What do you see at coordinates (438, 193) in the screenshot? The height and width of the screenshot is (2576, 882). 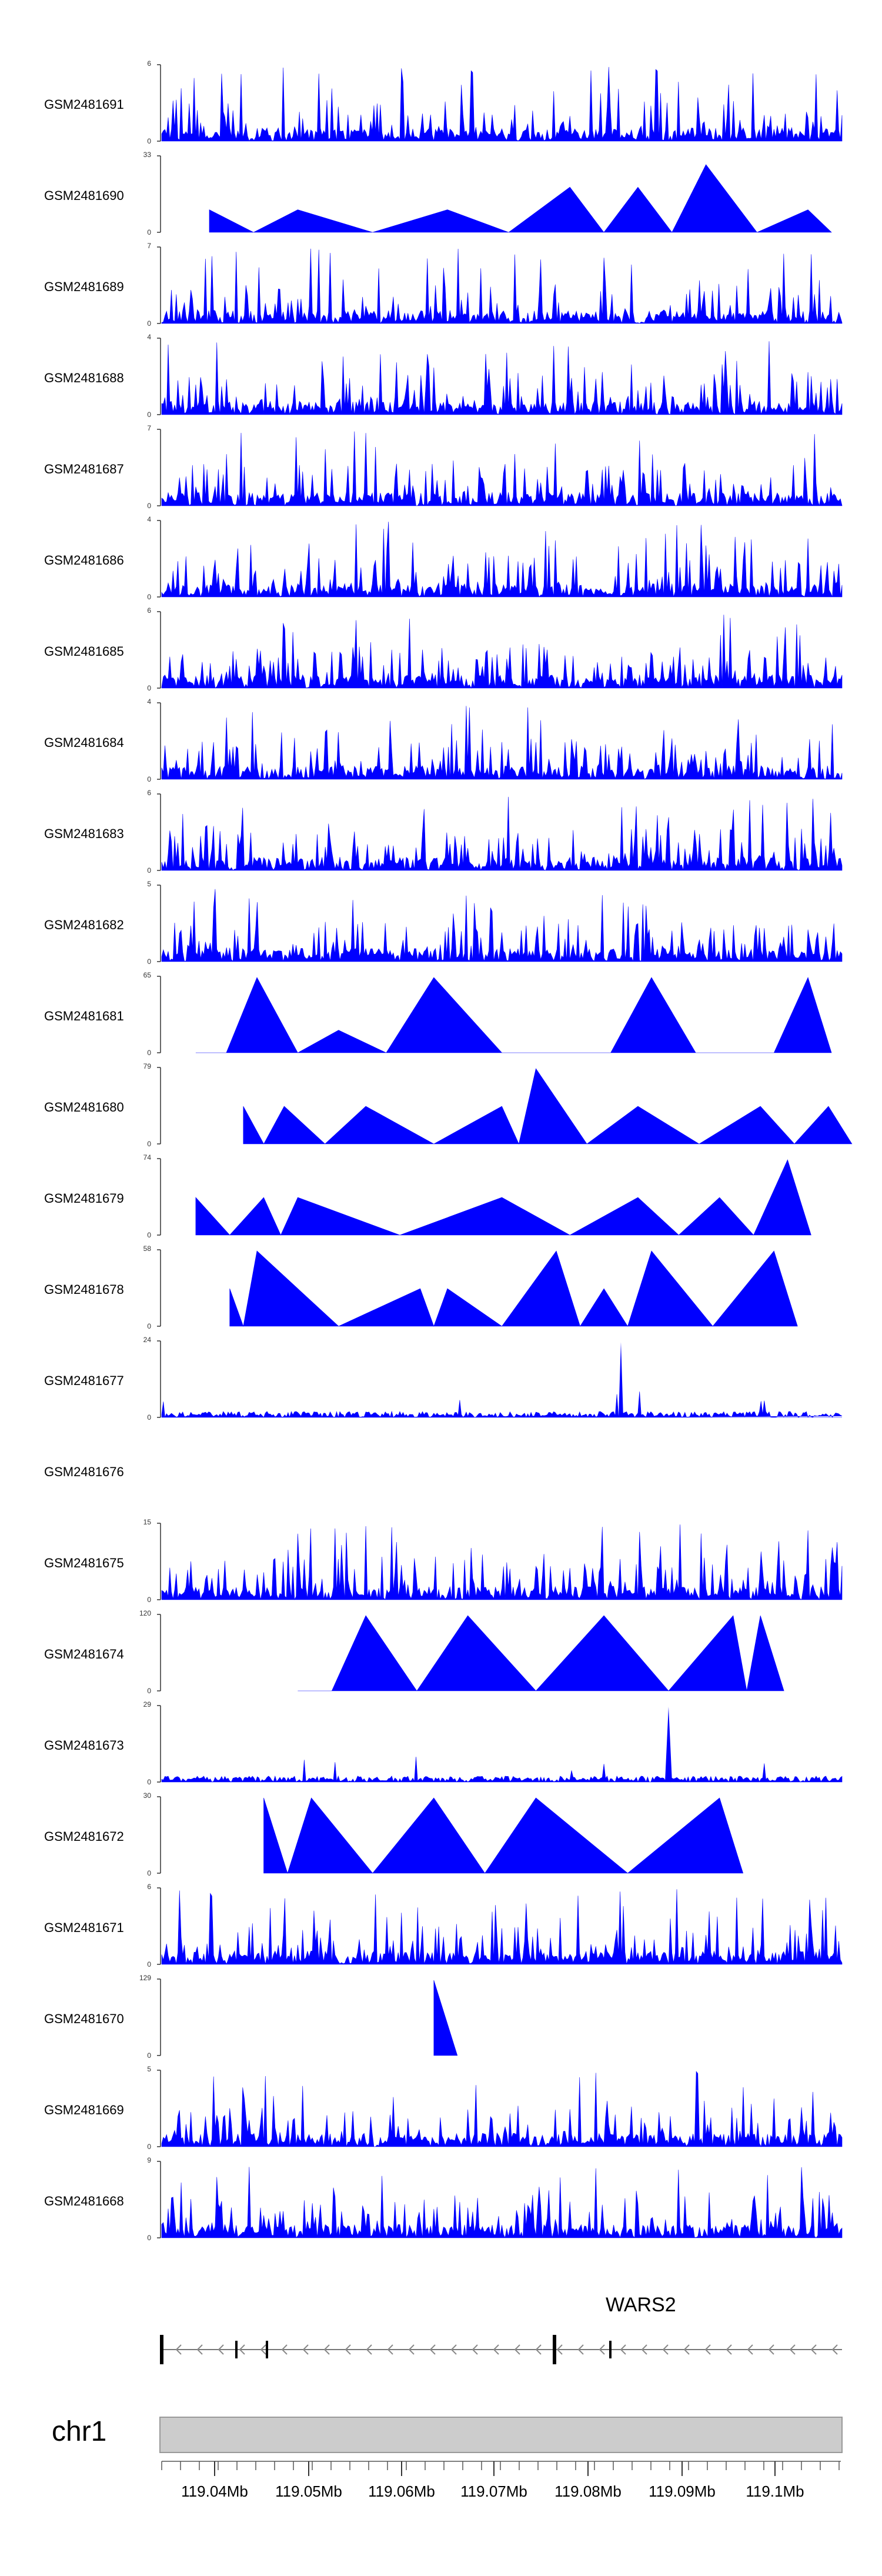 I see `track-GSM2481690: GSM2481690 33 0` at bounding box center [438, 193].